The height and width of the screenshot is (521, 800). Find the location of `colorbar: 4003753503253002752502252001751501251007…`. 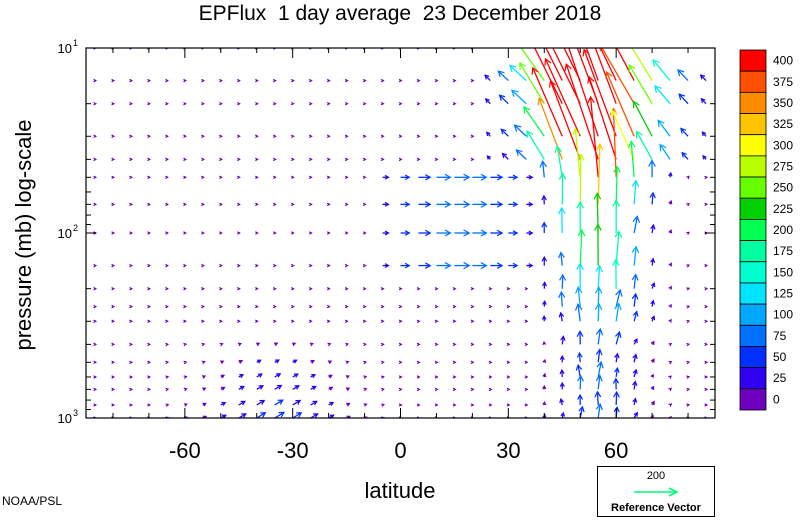

colorbar: 4003753503253002752502252001751501251007… is located at coordinates (766, 230).